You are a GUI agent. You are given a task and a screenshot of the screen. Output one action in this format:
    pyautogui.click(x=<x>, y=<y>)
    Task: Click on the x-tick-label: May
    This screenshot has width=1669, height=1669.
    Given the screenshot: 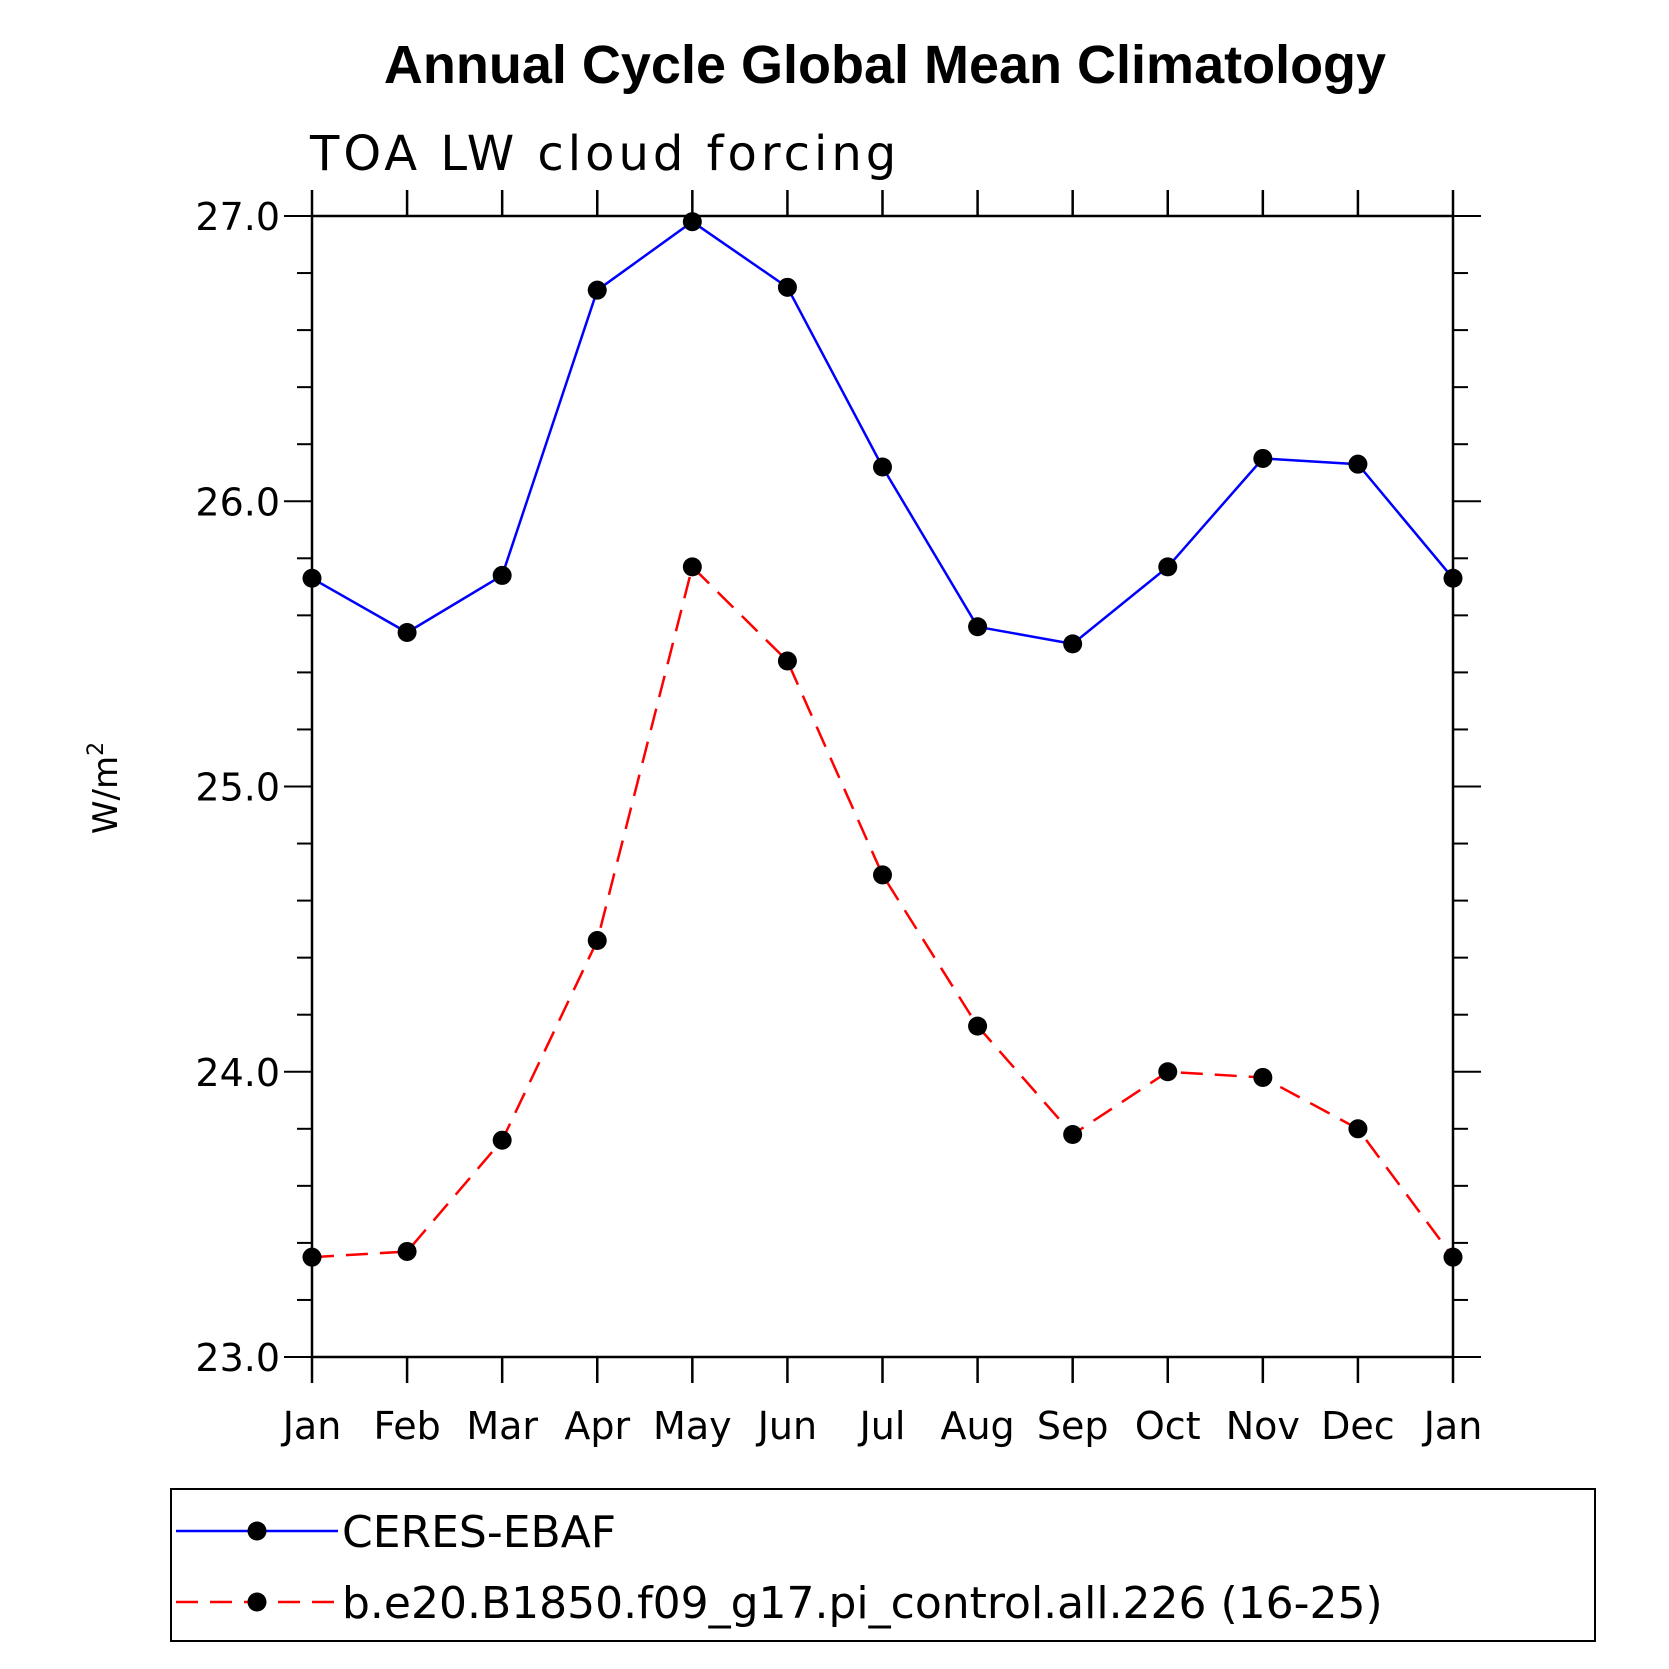 What is the action you would take?
    pyautogui.click(x=692, y=1426)
    